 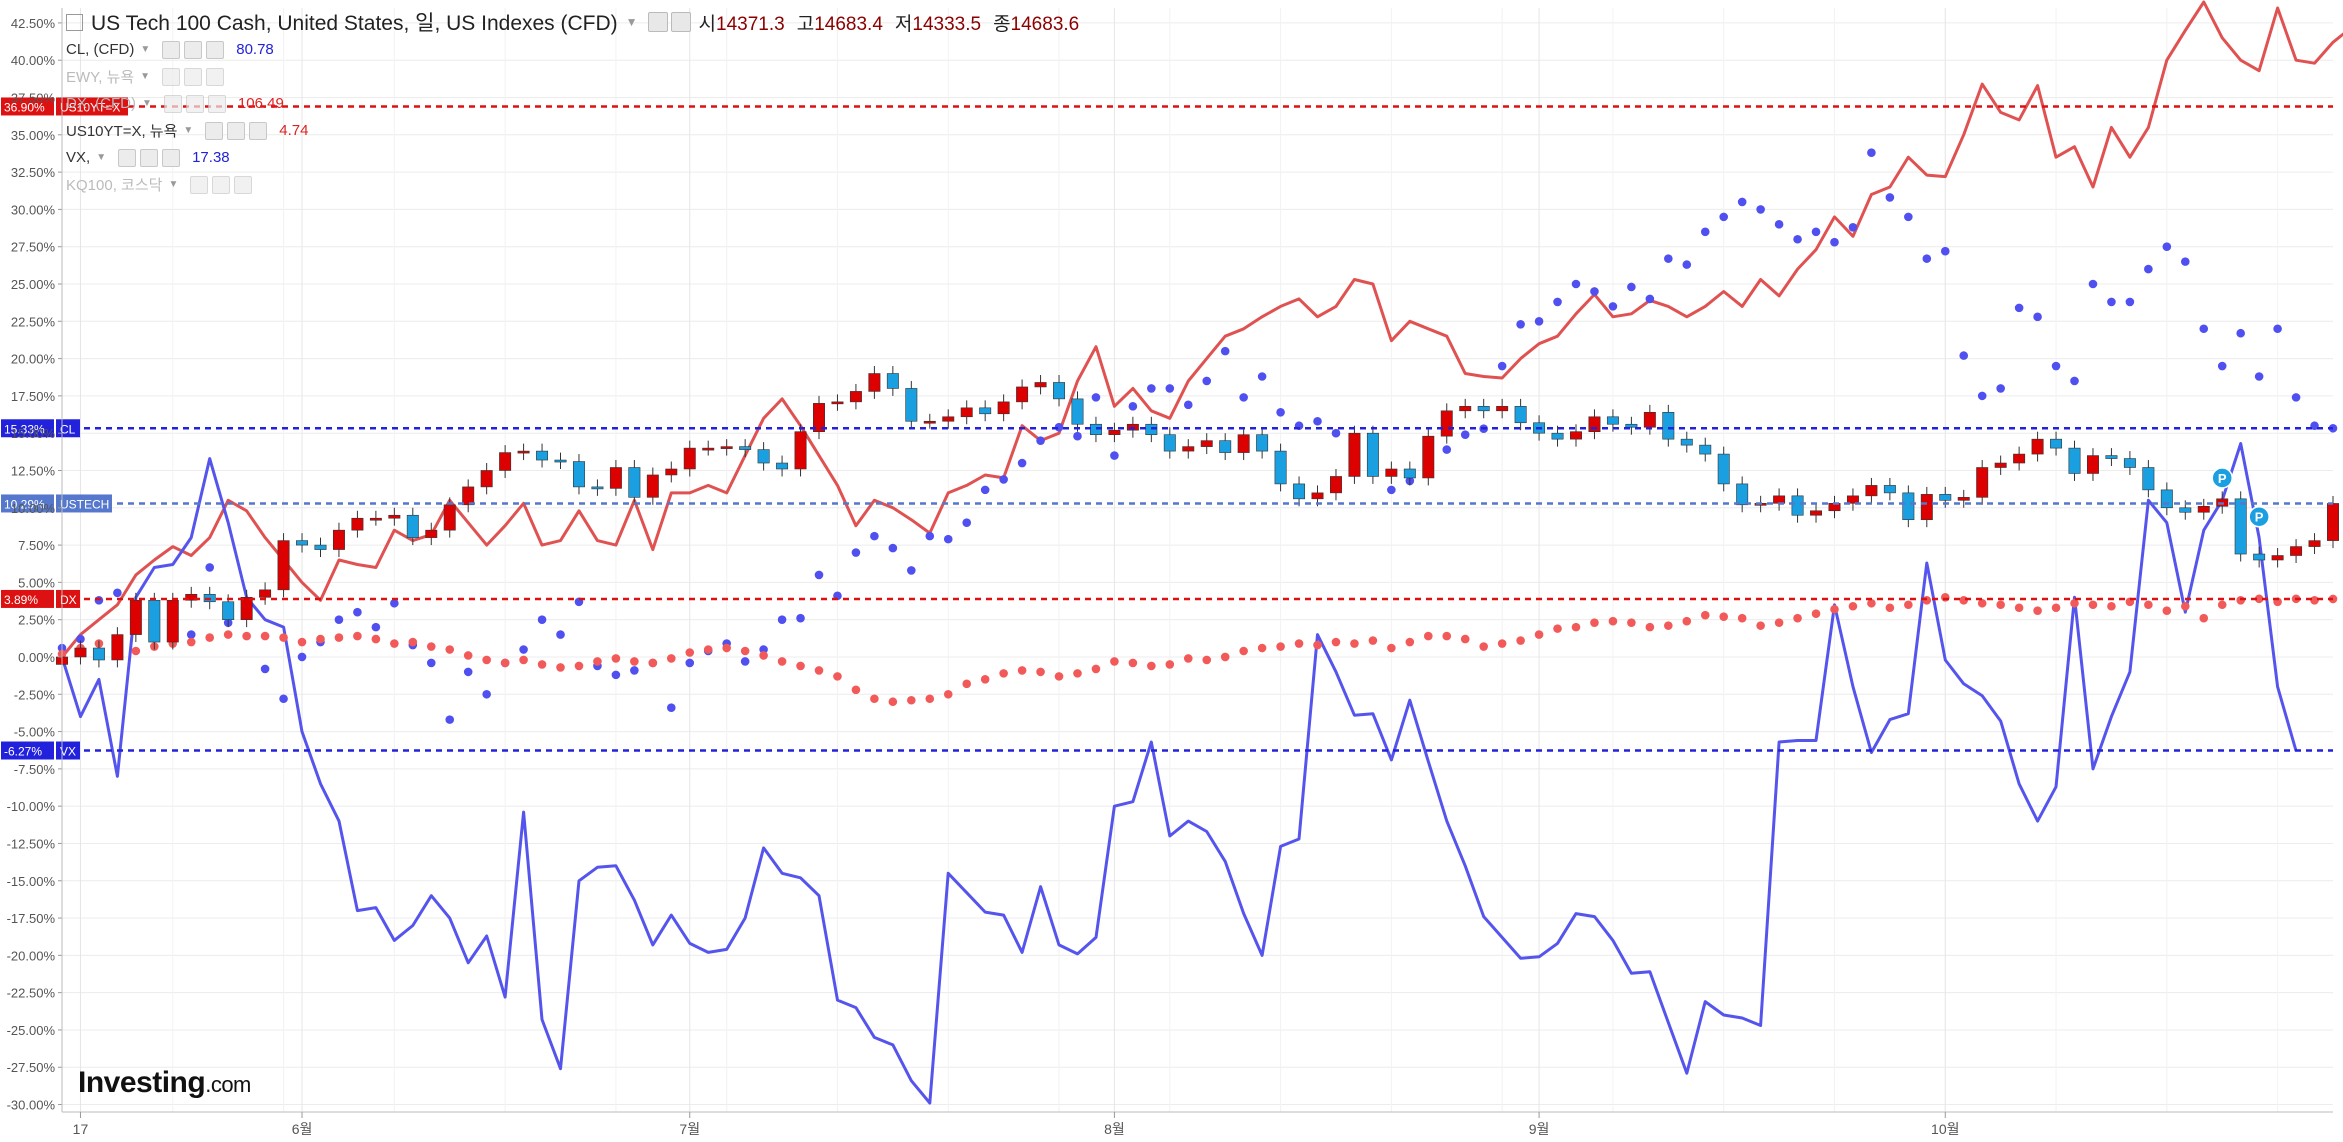 I want to click on legend-row: DX, (CFD) ▼ 106.49, so click(x=578, y=103).